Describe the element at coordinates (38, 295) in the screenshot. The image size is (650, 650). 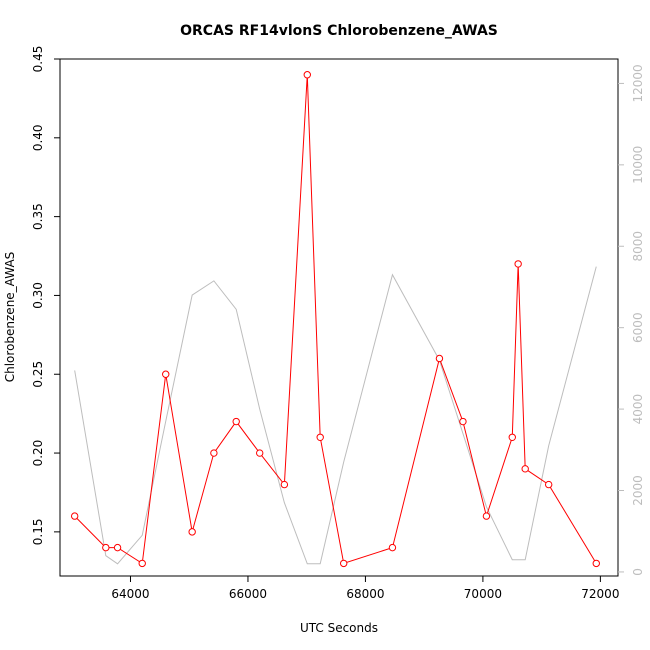
I see `y-tick-label: 0.30` at that location.